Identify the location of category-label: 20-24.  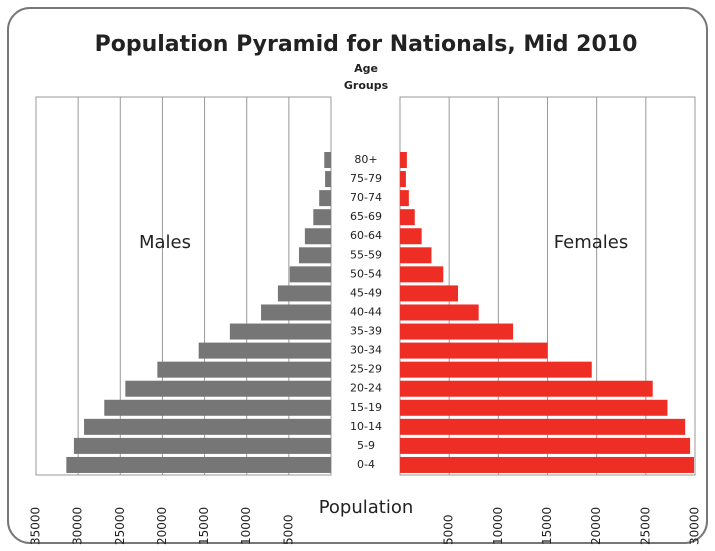
(366, 388).